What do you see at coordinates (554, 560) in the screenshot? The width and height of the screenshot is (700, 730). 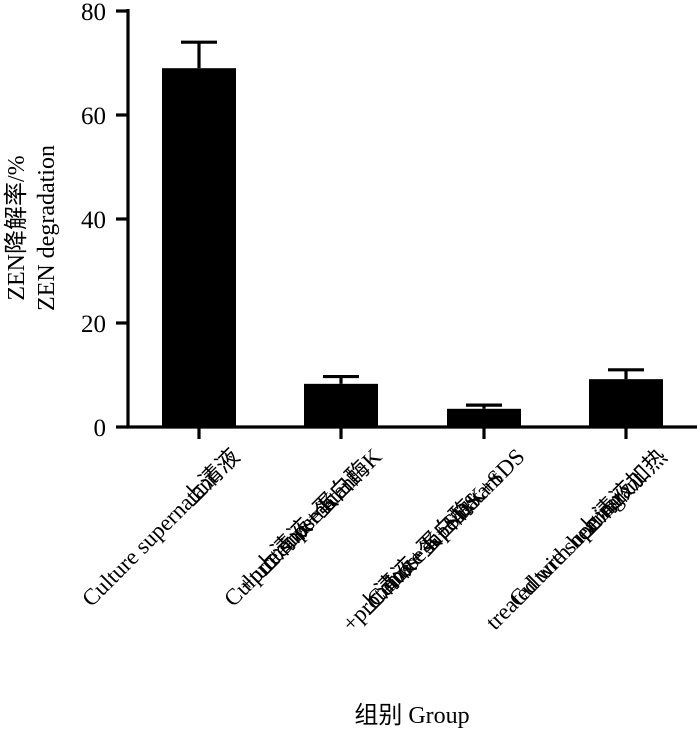 I see `x-category-label: treated with heating` at bounding box center [554, 560].